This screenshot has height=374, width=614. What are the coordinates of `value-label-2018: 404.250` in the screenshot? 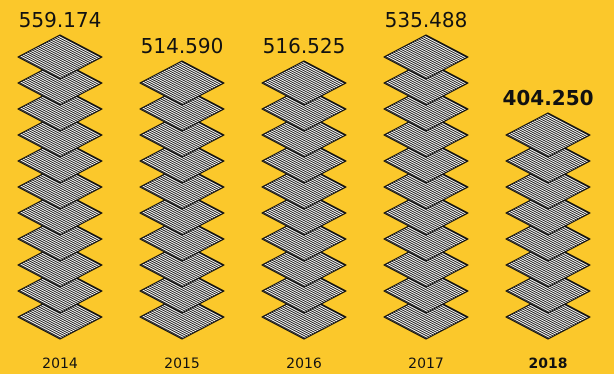 It's located at (547, 98).